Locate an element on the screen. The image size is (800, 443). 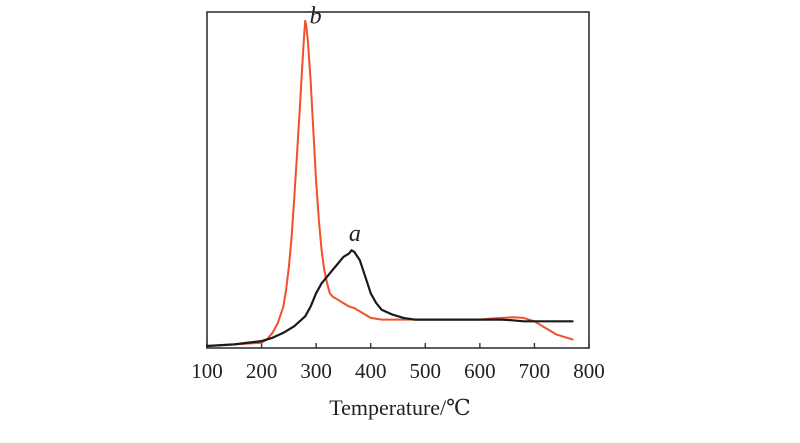
x-tick-label: 700 is located at coordinates (535, 371).